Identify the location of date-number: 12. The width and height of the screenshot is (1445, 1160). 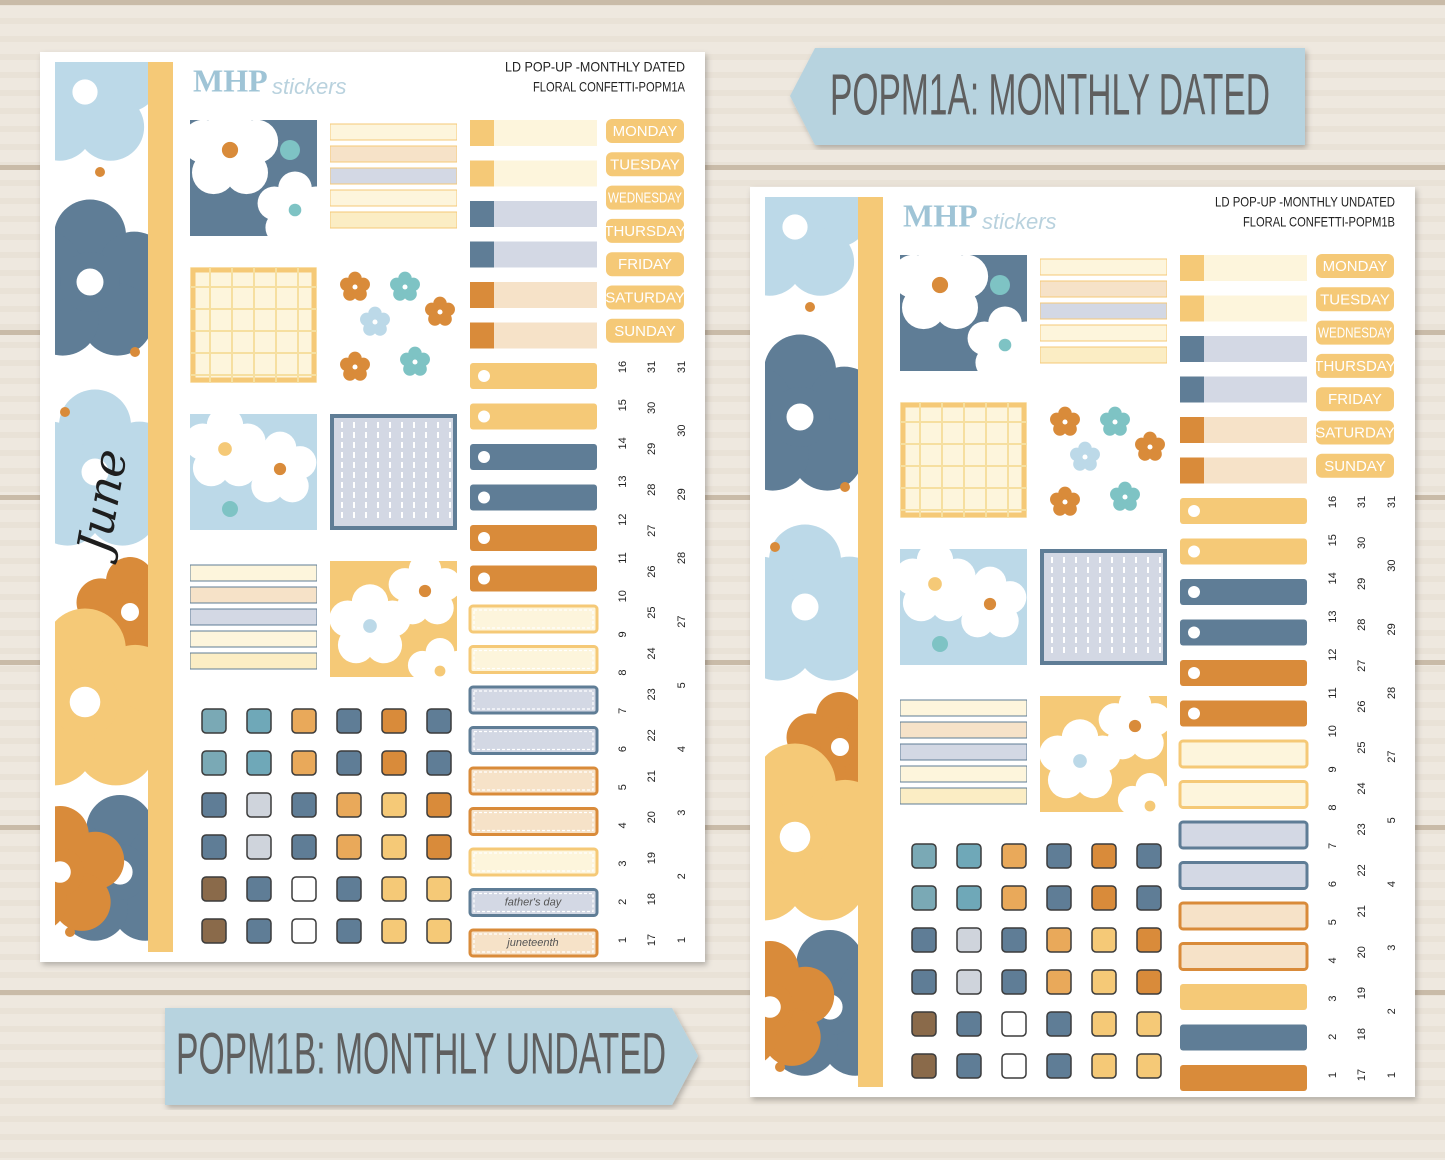
(1333, 655).